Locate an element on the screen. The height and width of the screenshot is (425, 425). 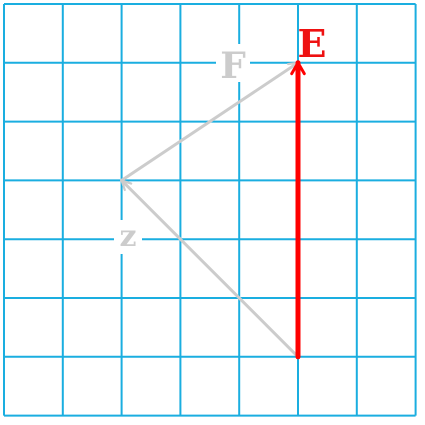
vector-f-label: F is located at coordinates (233, 66).